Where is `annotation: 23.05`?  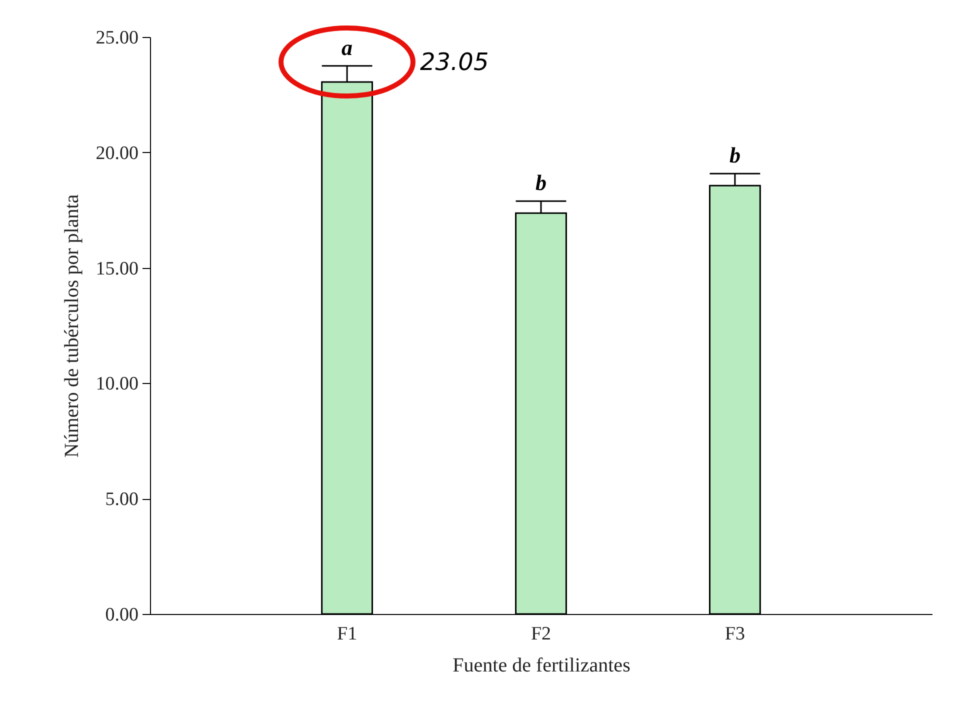
annotation: 23.05 is located at coordinates (454, 62).